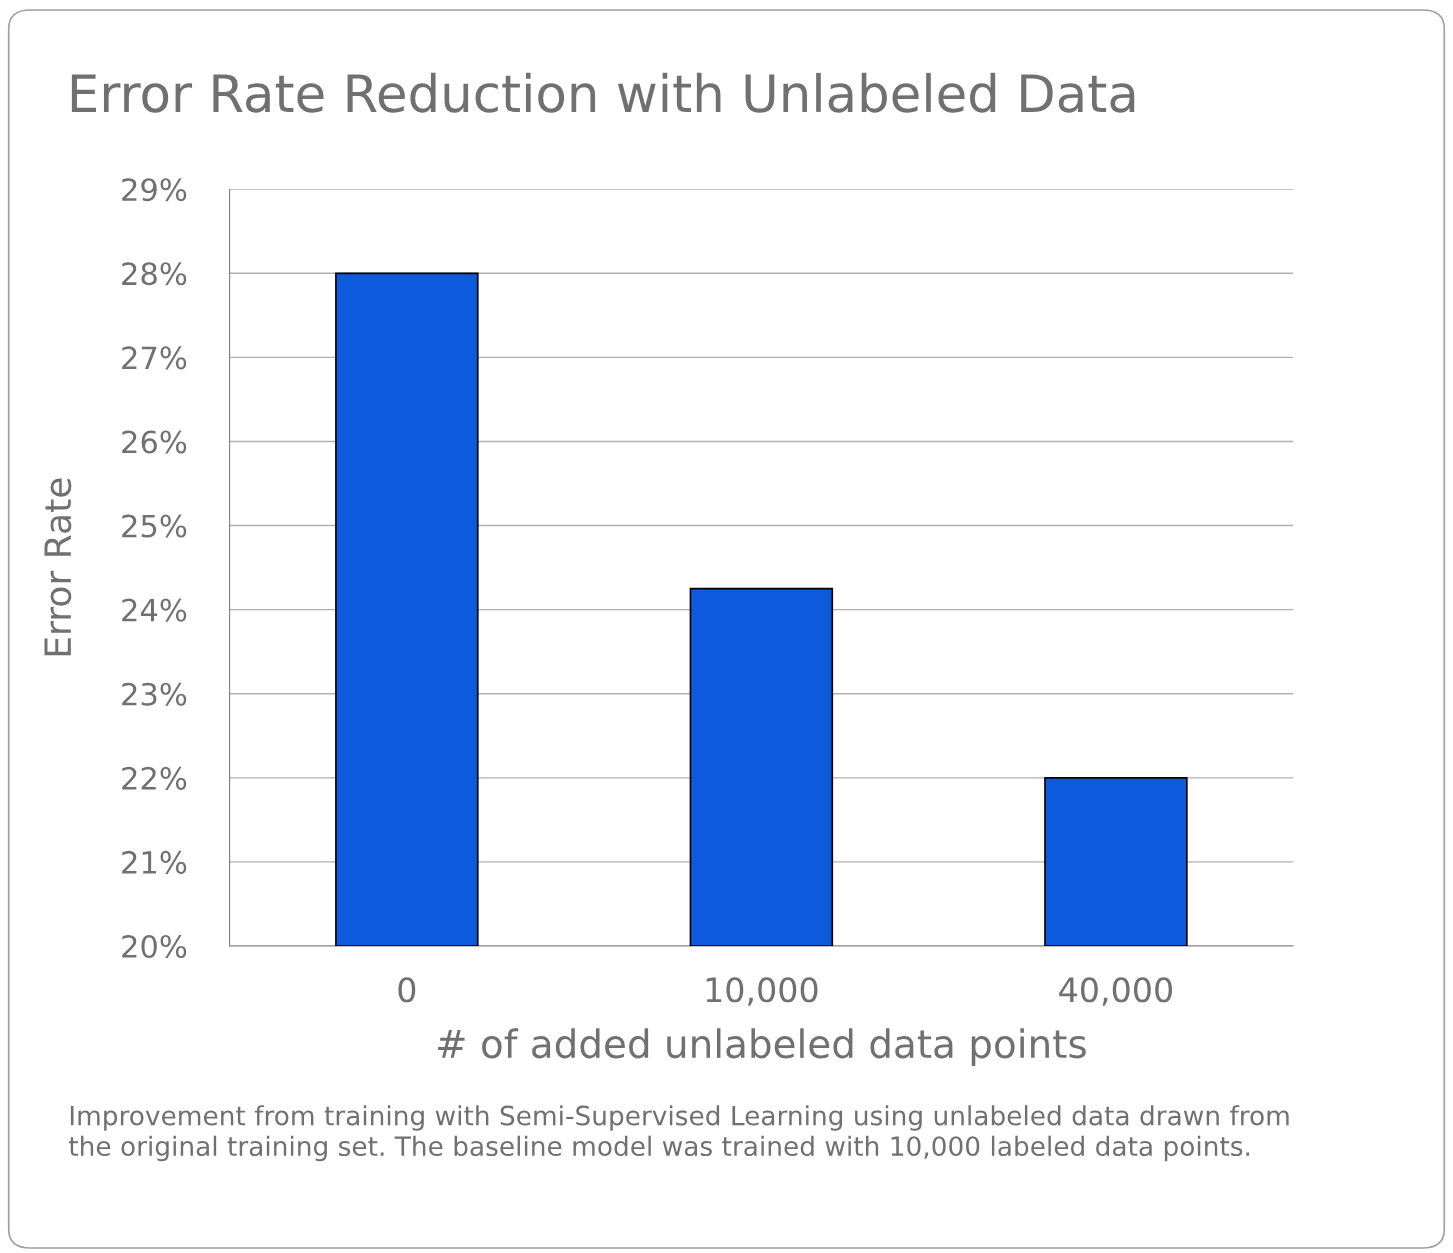 The width and height of the screenshot is (1453, 1253). Describe the element at coordinates (154, 274) in the screenshot. I see `y-tick-label: 28%` at that location.